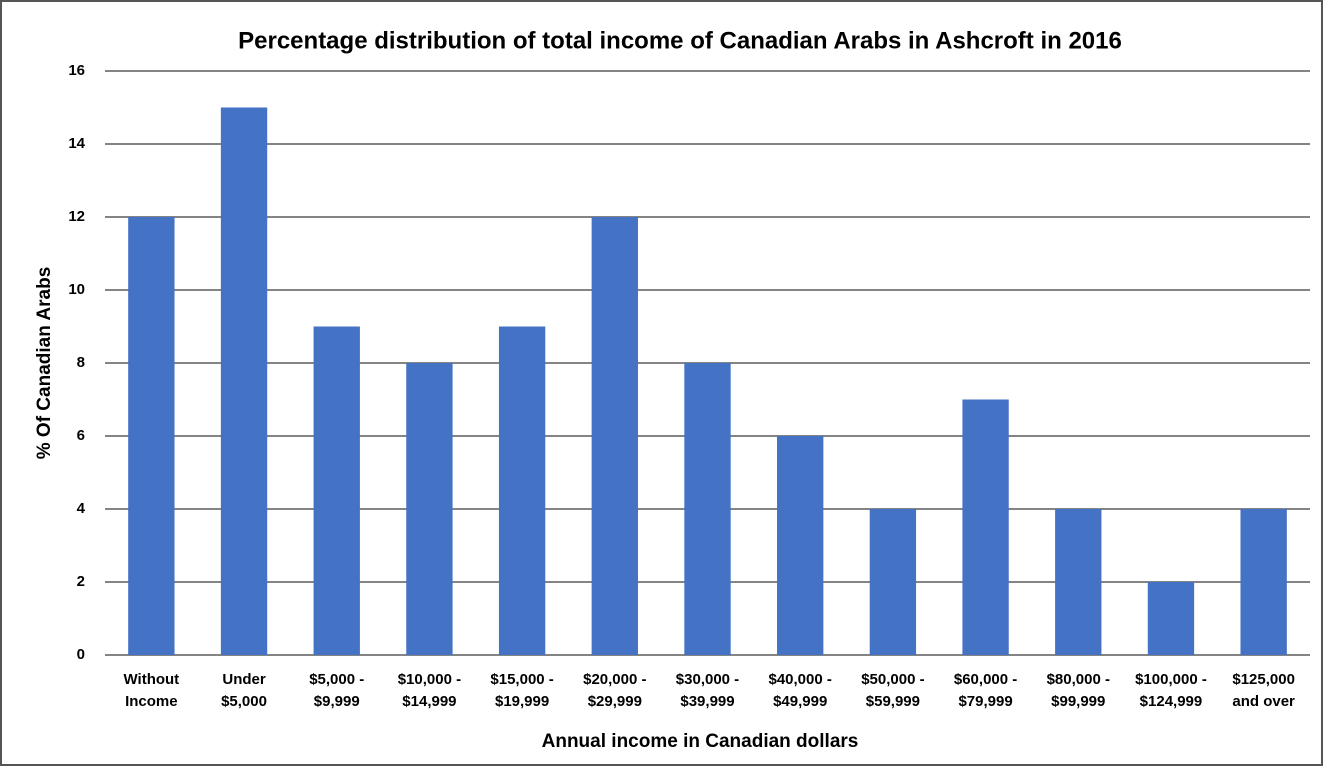 Image resolution: width=1323 pixels, height=766 pixels. What do you see at coordinates (1263, 701) in the screenshot?
I see `x-tick-label: and over` at bounding box center [1263, 701].